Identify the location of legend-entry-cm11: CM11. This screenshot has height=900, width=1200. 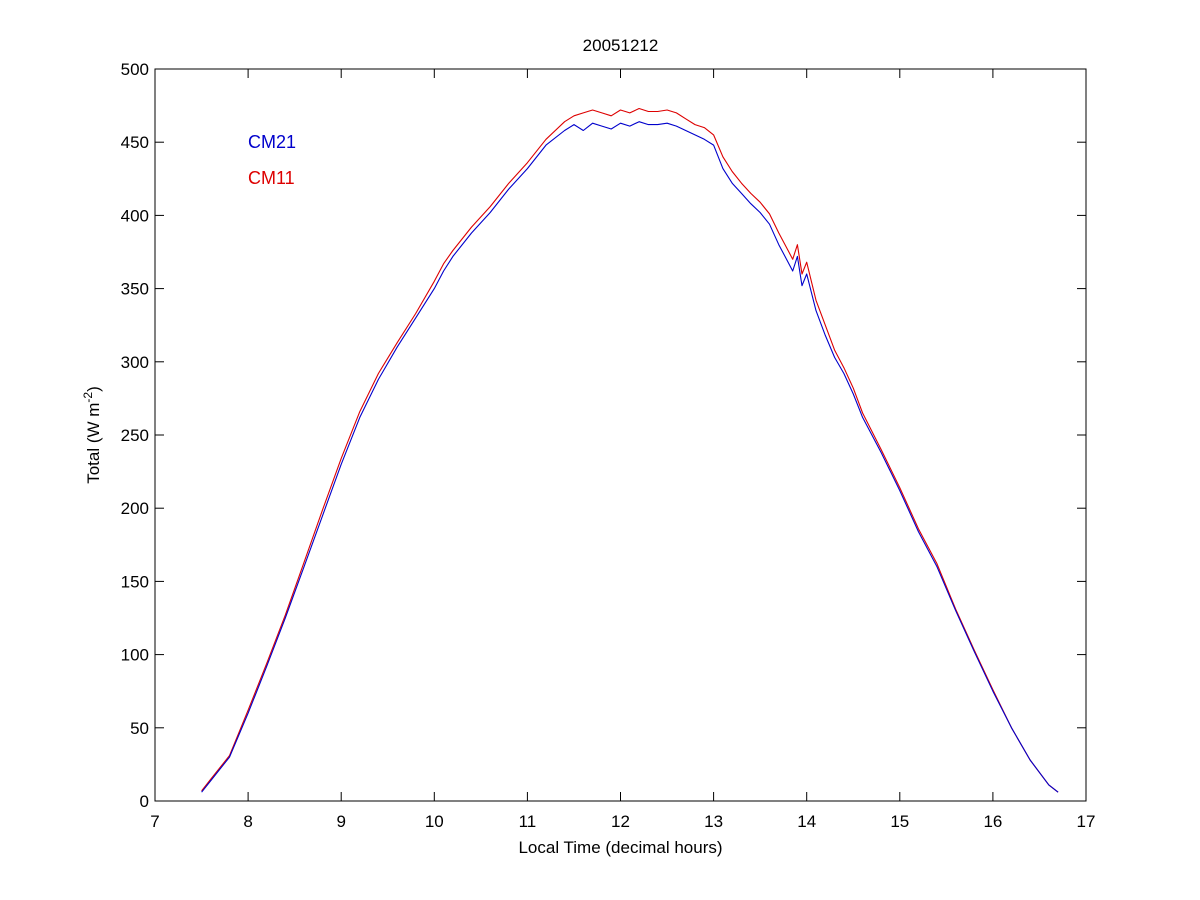
(271, 178).